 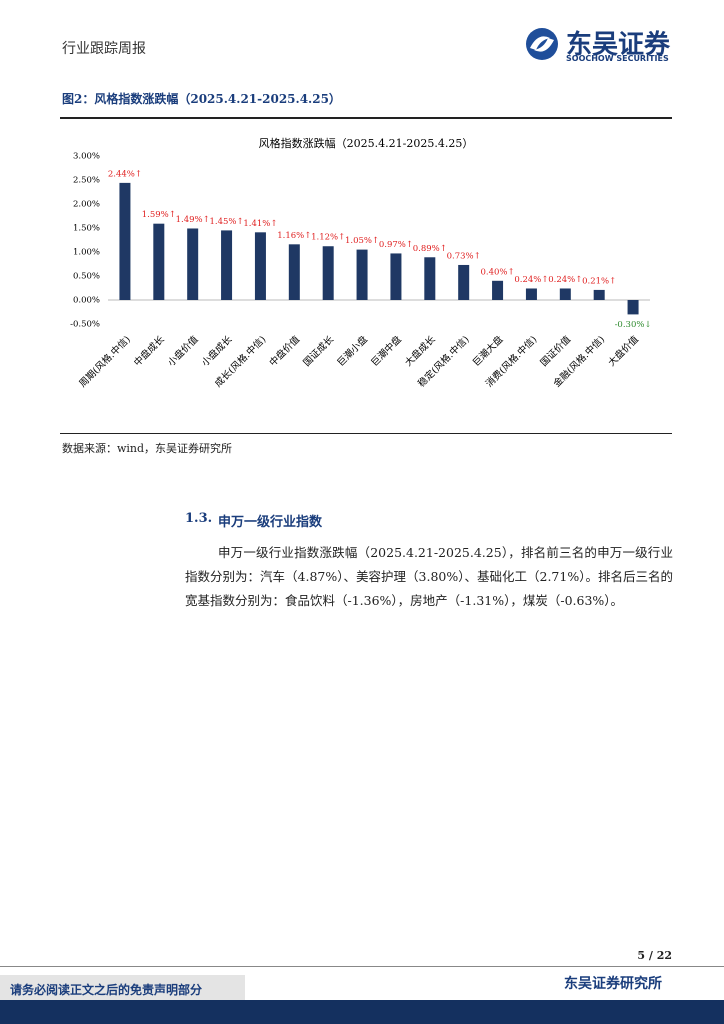 I want to click on value-label: 0.97%↑, so click(x=396, y=245).